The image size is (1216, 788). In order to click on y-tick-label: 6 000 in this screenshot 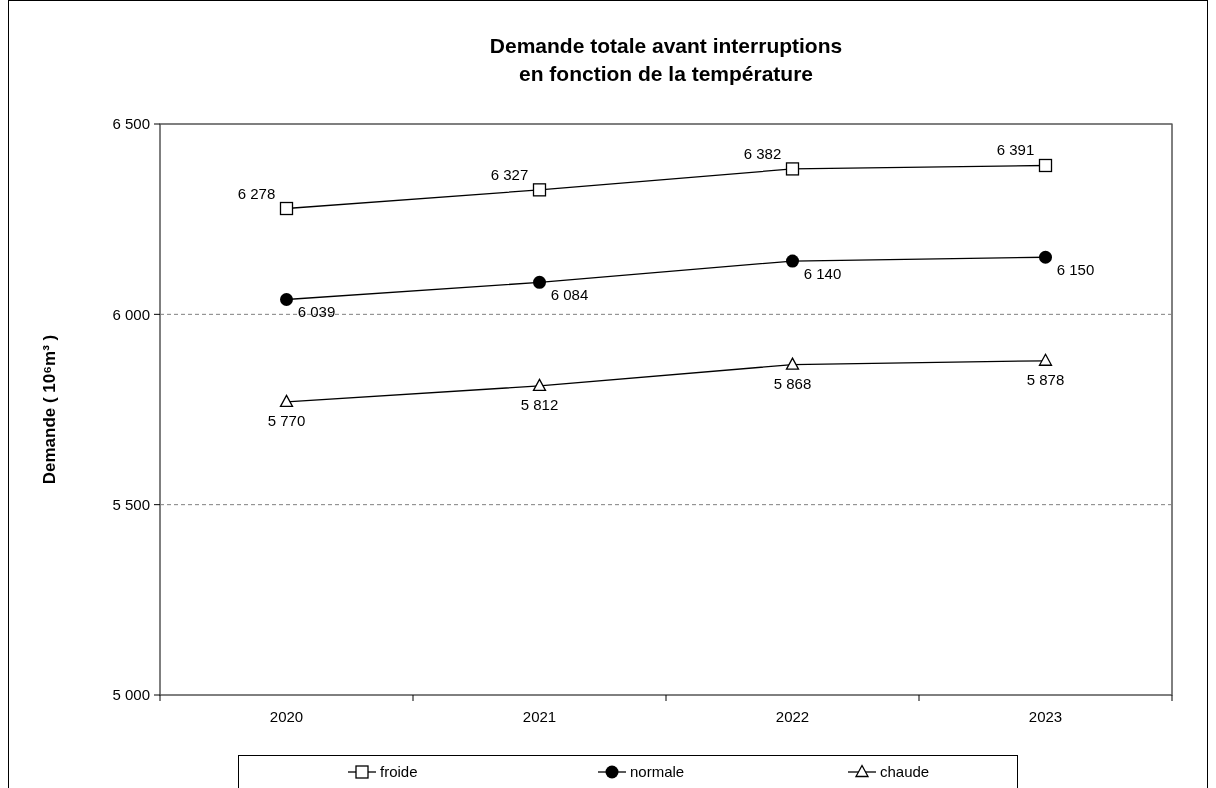, I will do `click(131, 314)`.